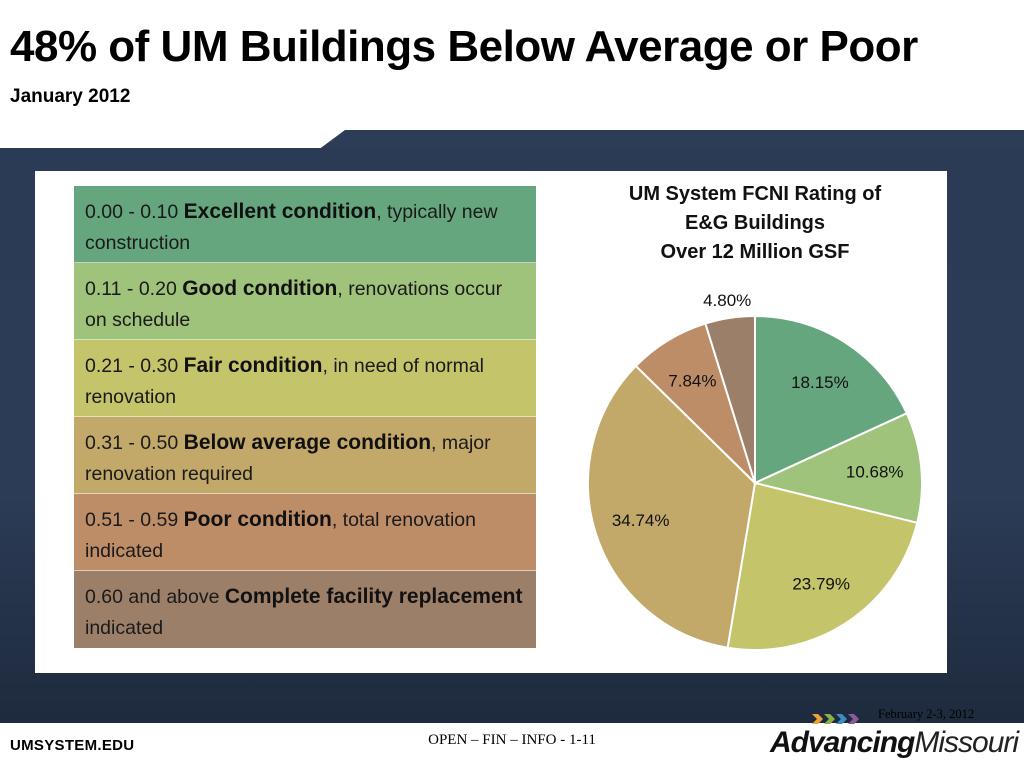 The height and width of the screenshot is (768, 1024). Describe the element at coordinates (842, 742) in the screenshot. I see `logo-bold-text: Advancing` at that location.